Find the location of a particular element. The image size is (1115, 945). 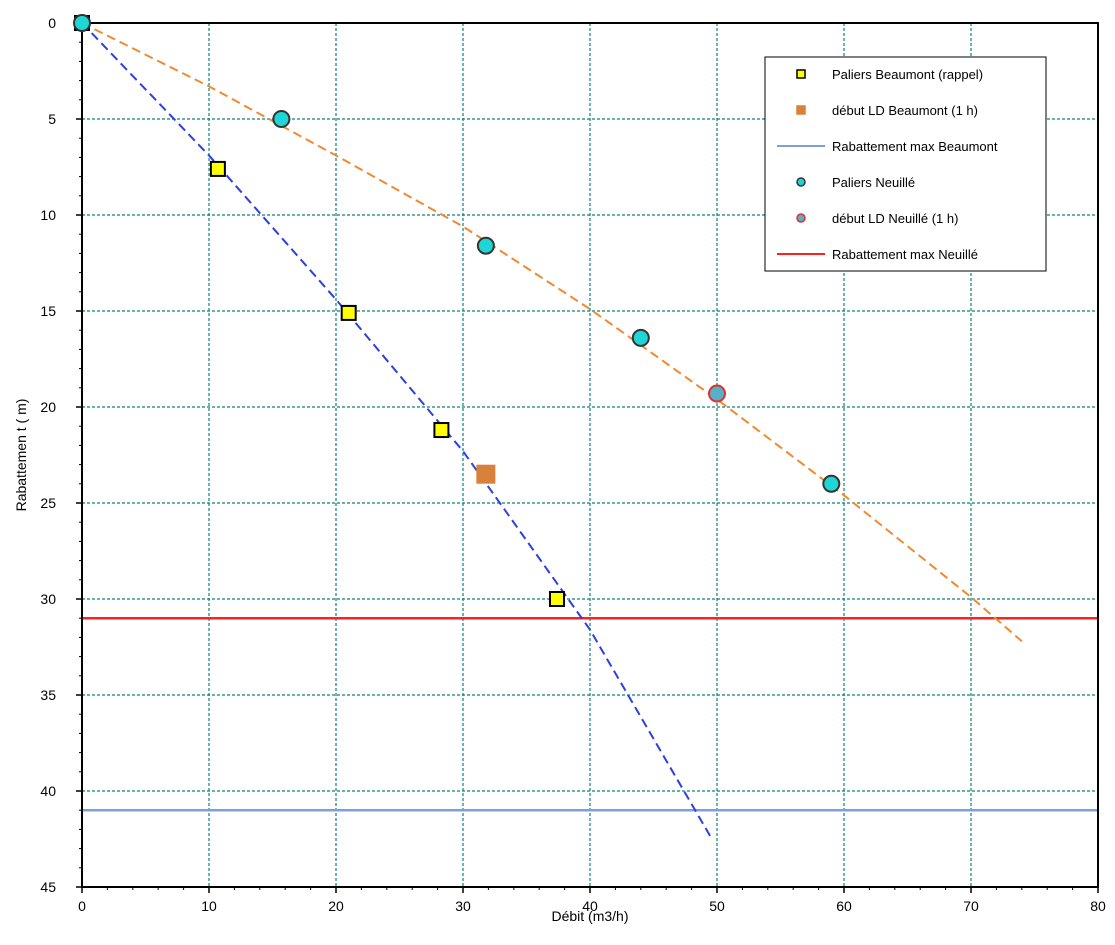

y-tick-label: 35 is located at coordinates (48, 695).